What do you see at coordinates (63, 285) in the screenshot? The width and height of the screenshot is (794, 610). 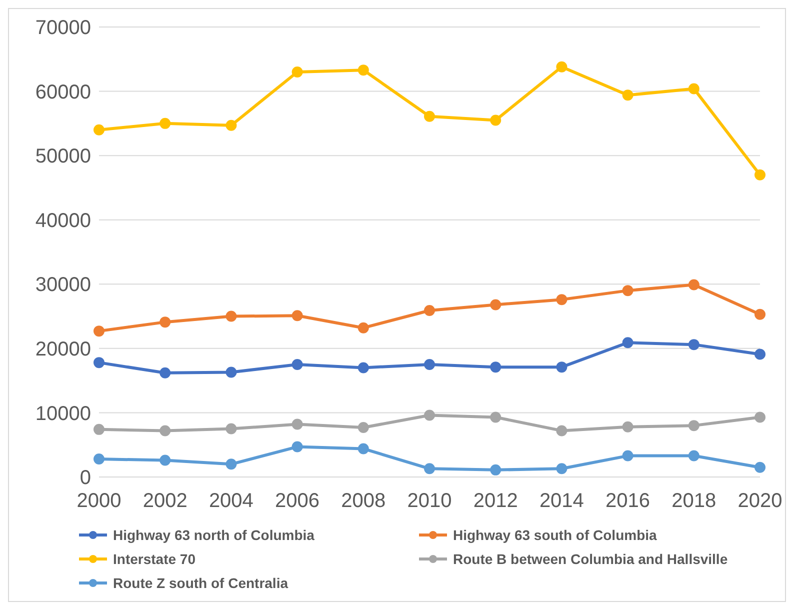 I see `y-tick-label: 30000` at bounding box center [63, 285].